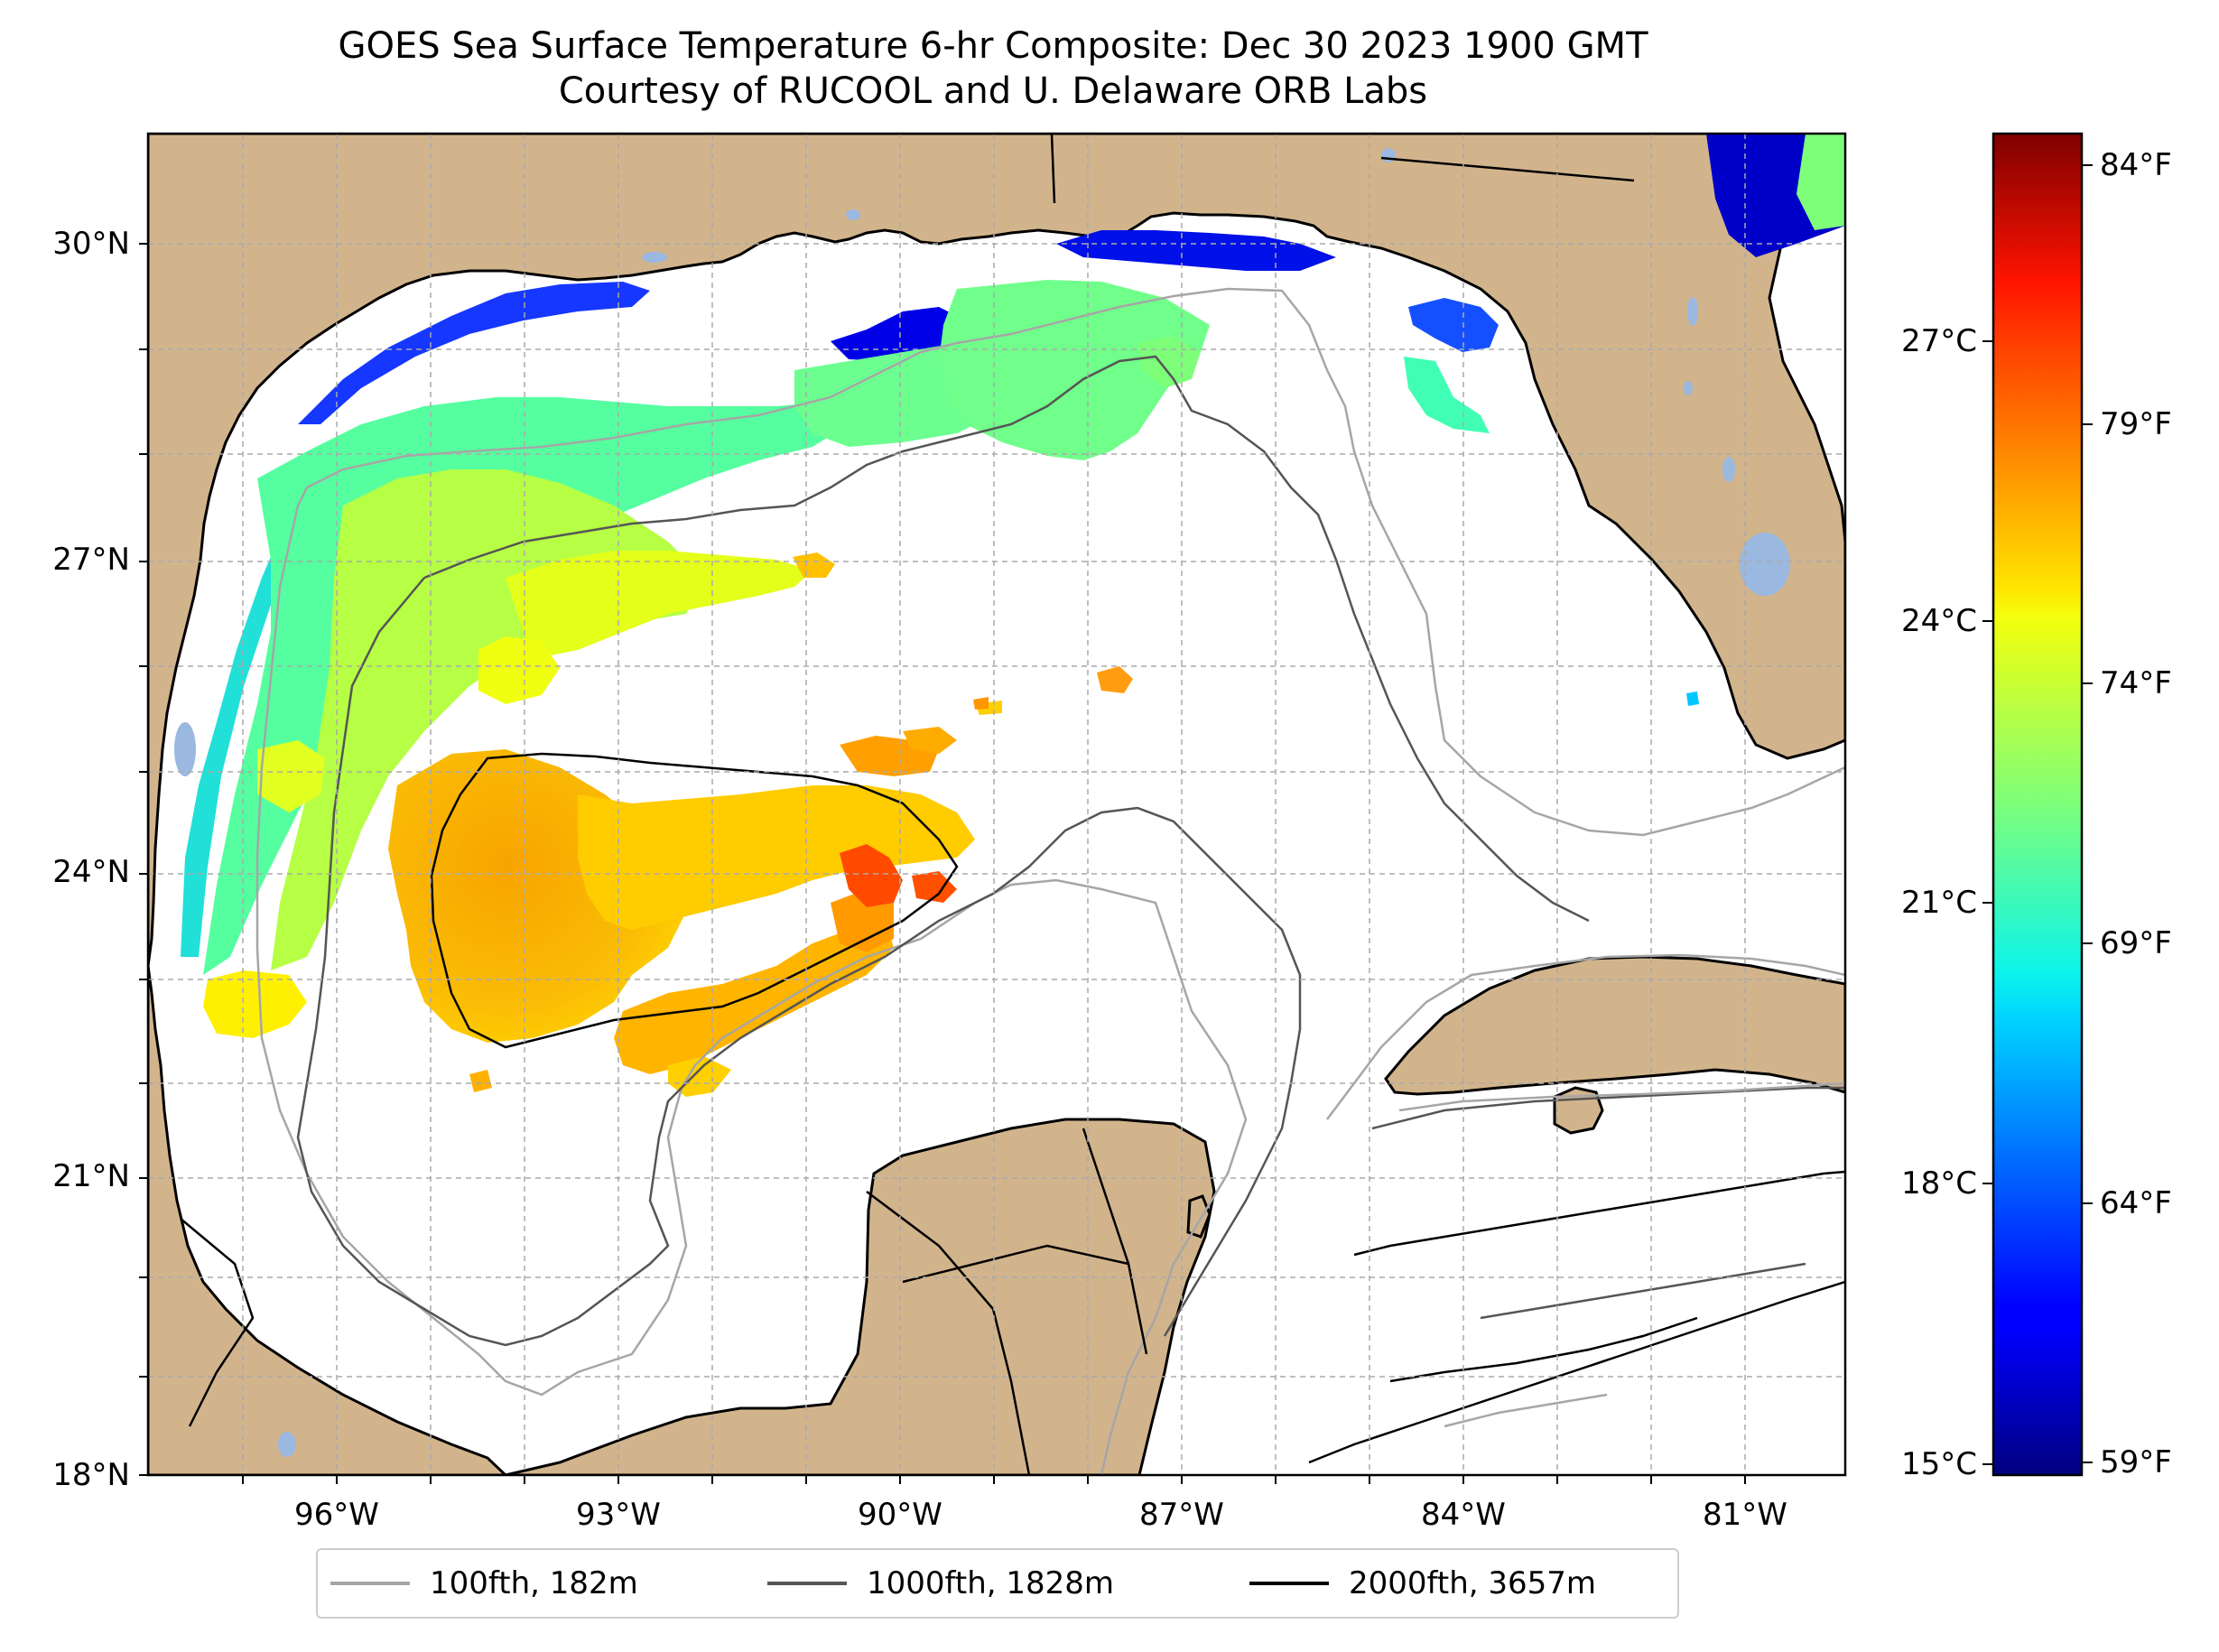  Describe the element at coordinates (2136, 1462) in the screenshot. I see `colorbar-label-59f: 59°F` at that location.